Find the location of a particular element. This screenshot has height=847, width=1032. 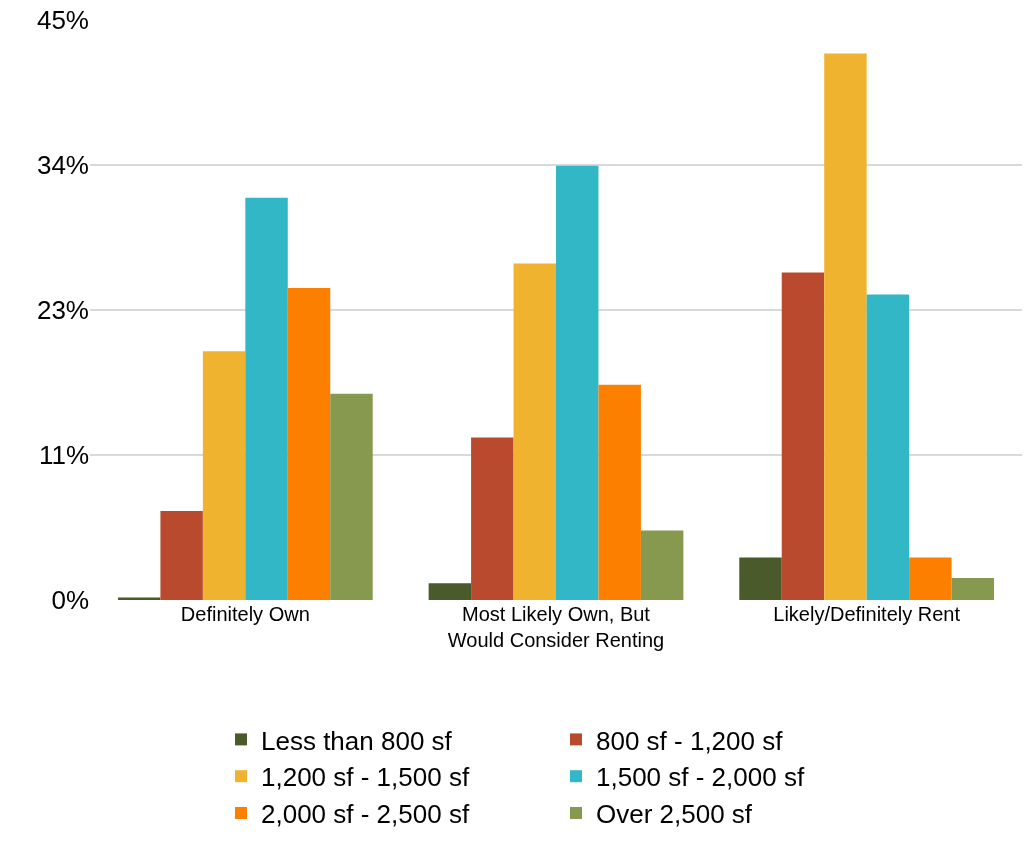

y-tick-label: 11% is located at coordinates (63, 455).